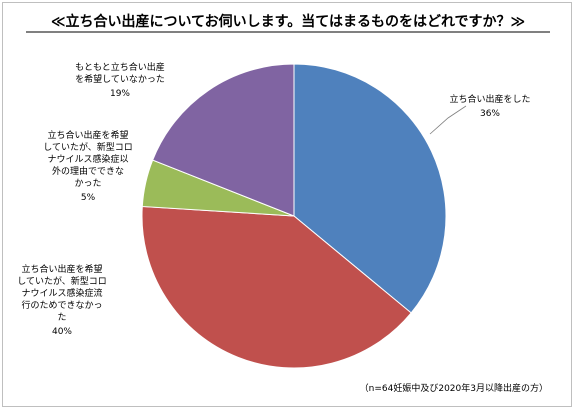 The height and width of the screenshot is (411, 576). Describe the element at coordinates (61, 317) in the screenshot. I see `label-line: た` at that location.